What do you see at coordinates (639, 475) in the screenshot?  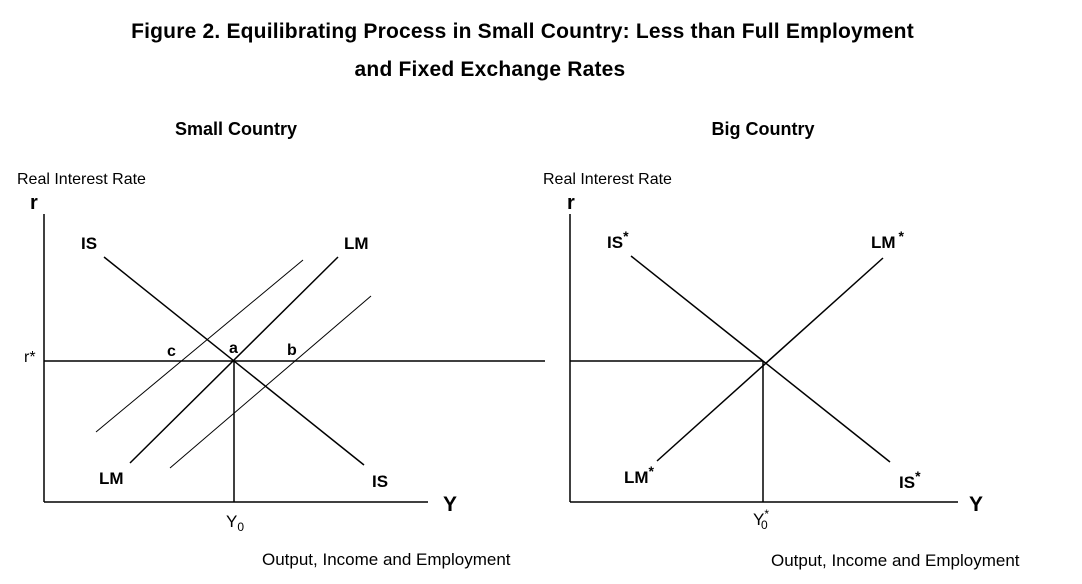 I see `big-lm-bottom-label: LM*` at bounding box center [639, 475].